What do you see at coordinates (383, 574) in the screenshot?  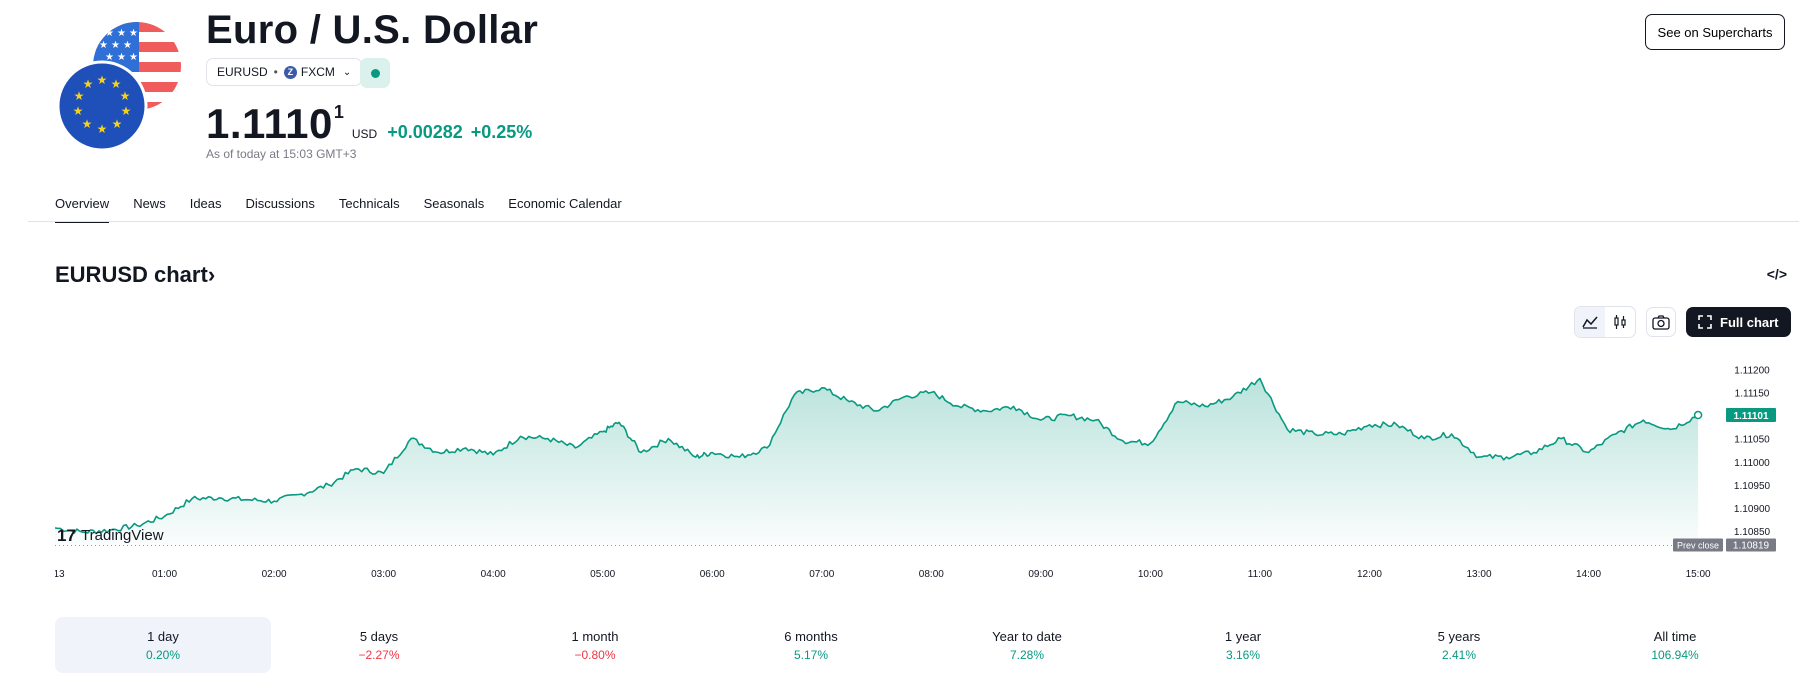 I see `x-tick-label: 03:00` at bounding box center [383, 574].